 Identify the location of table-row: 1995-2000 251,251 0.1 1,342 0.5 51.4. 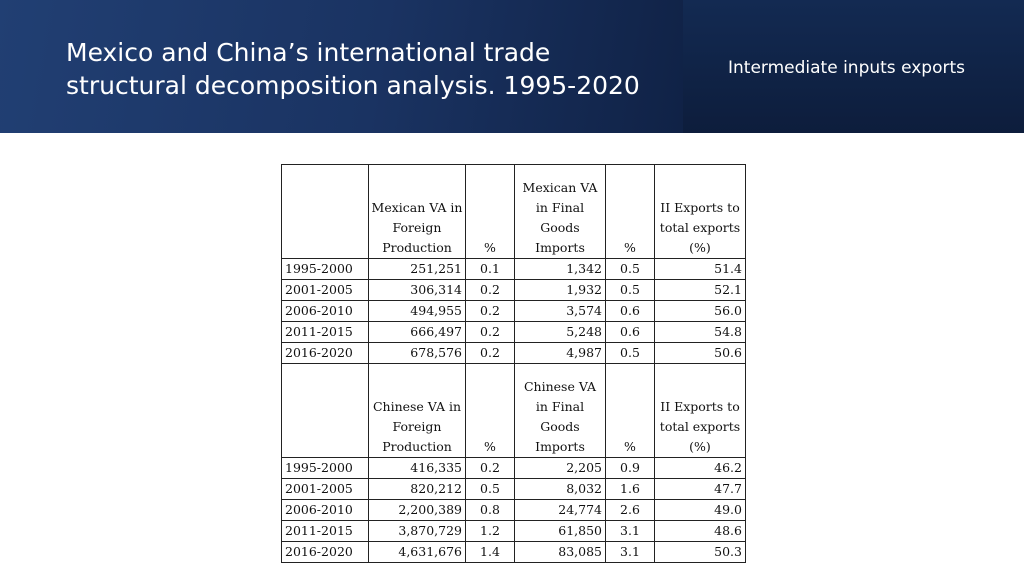
(513, 269).